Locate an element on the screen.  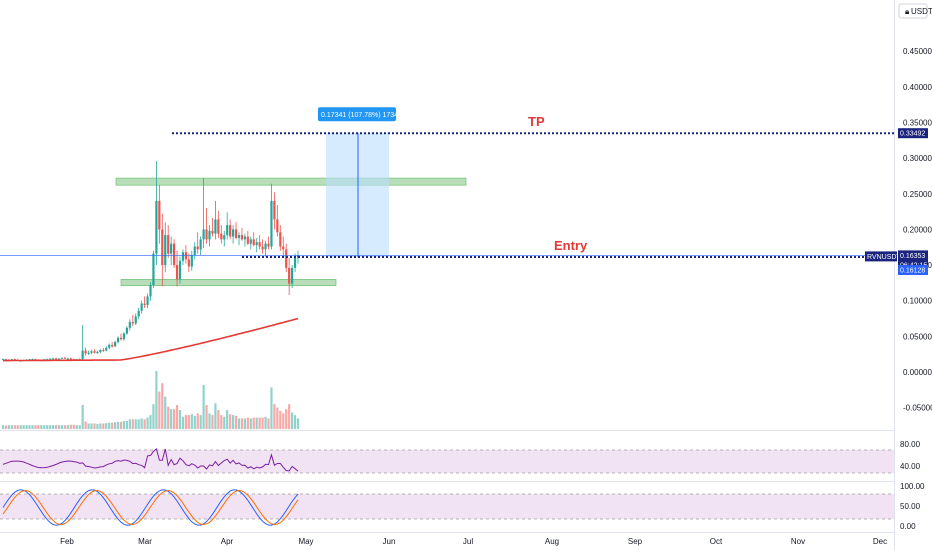
currency-selector: 🔒︎ USDT is located at coordinates (915, 11).